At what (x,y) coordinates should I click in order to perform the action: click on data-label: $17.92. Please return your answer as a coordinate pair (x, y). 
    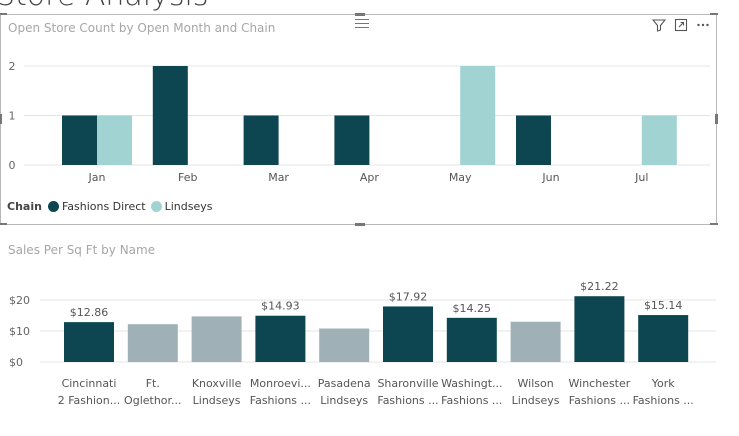
    Looking at the image, I should click on (408, 296).